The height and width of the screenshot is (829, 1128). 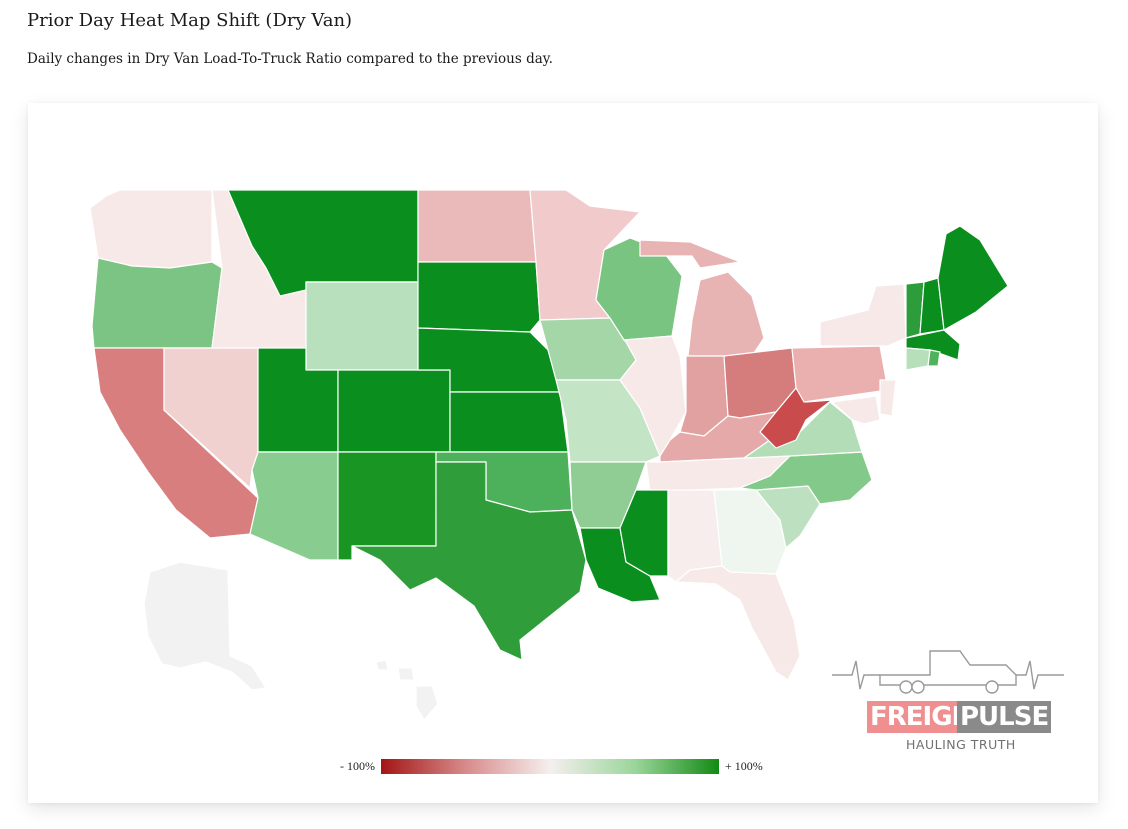 I want to click on state-or, so click(x=157, y=303).